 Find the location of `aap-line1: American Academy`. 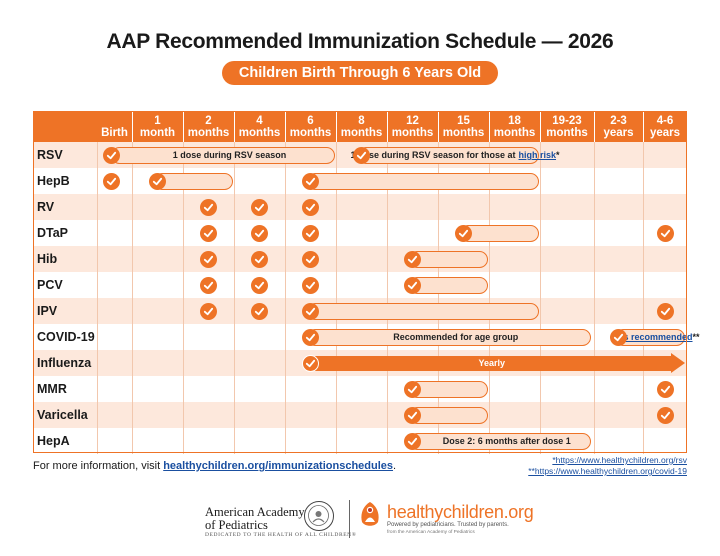

aap-line1: American Academy is located at coordinates (255, 512).